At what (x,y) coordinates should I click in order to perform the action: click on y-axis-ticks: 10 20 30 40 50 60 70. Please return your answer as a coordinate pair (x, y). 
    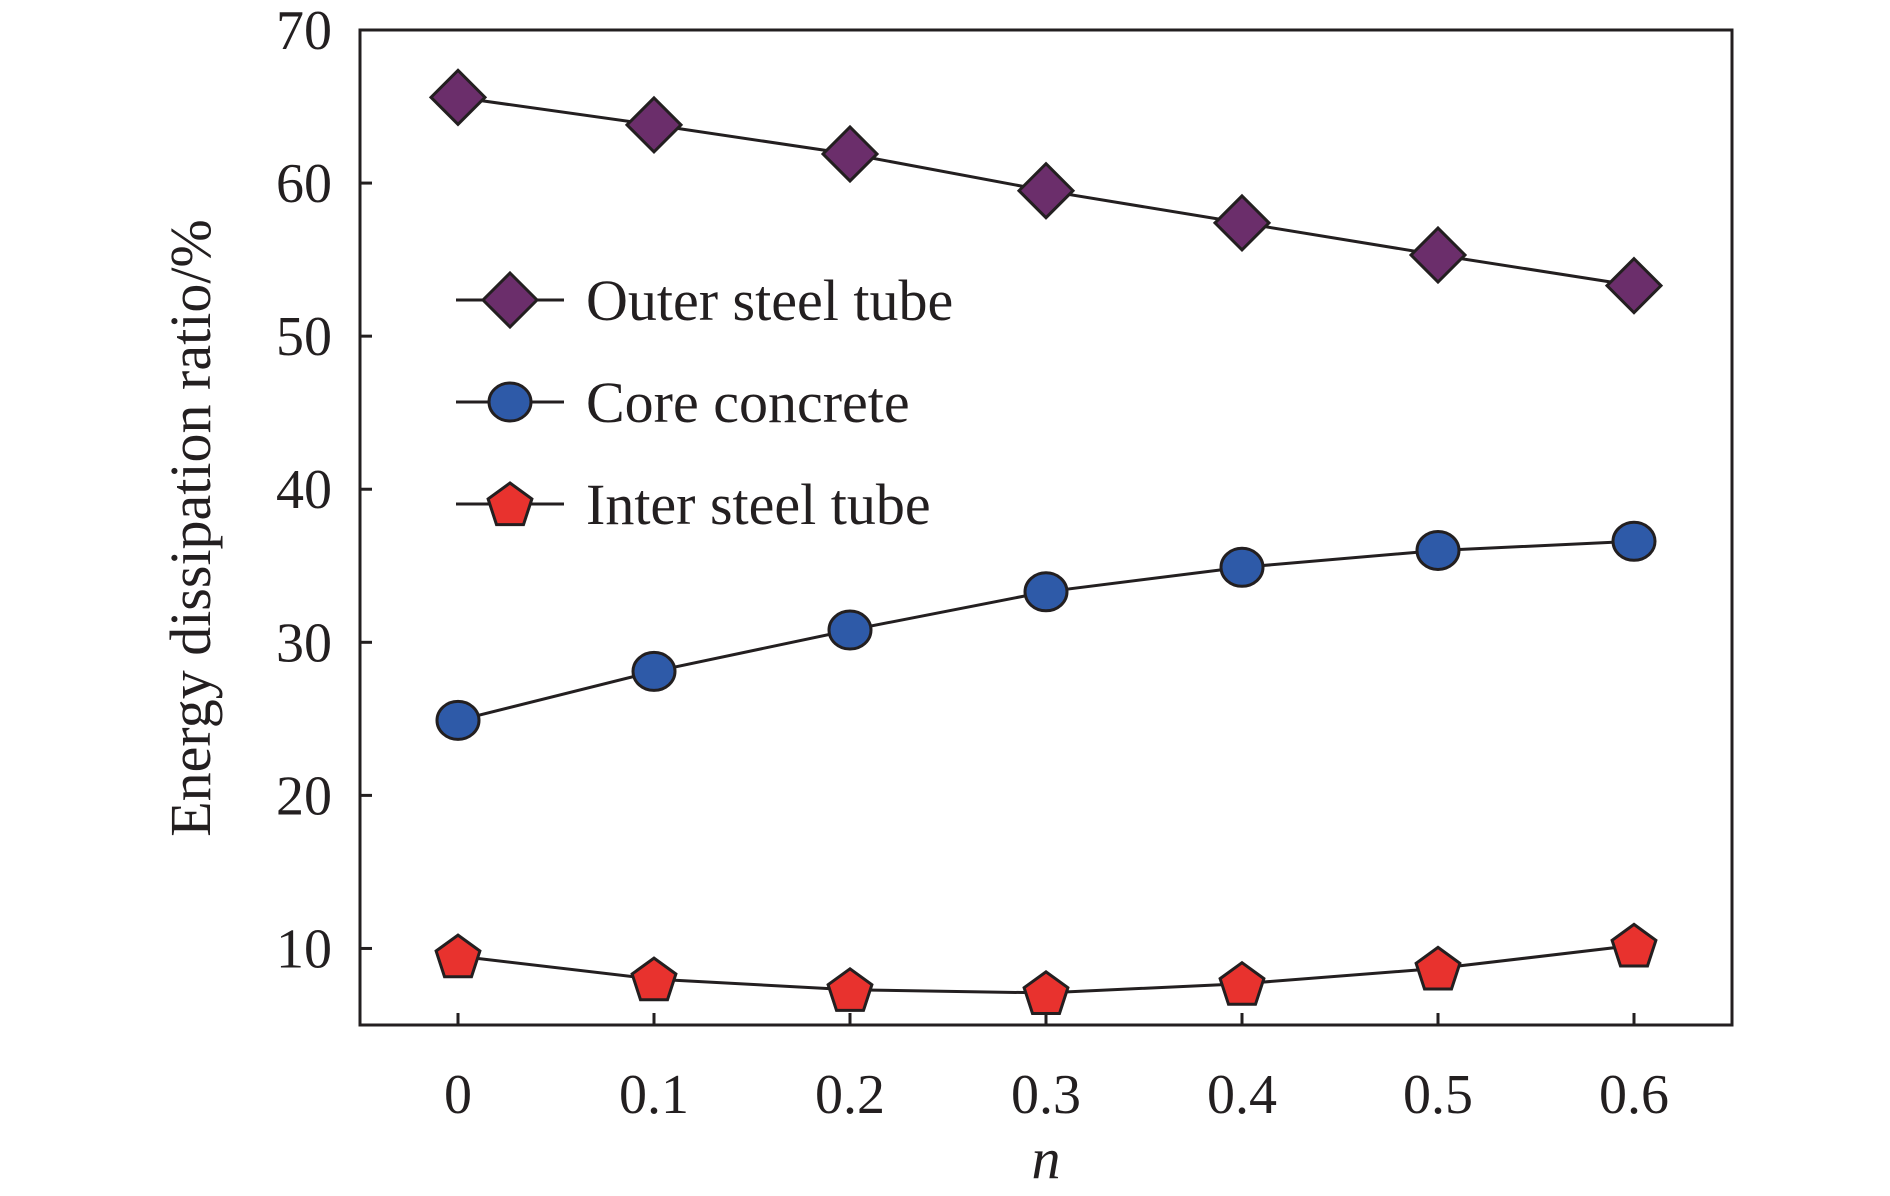
    Looking at the image, I should click on (324, 490).